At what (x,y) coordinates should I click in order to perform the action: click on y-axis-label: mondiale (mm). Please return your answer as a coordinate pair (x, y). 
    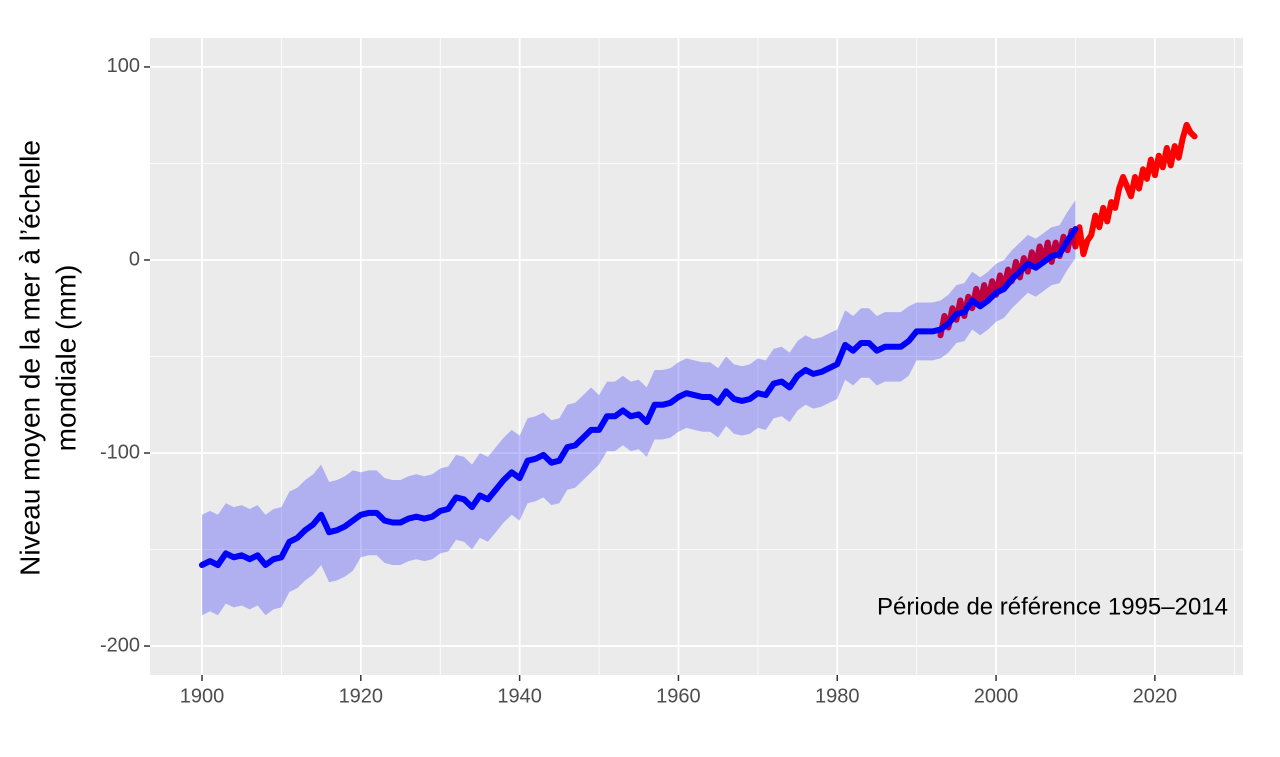
    Looking at the image, I should click on (65, 358).